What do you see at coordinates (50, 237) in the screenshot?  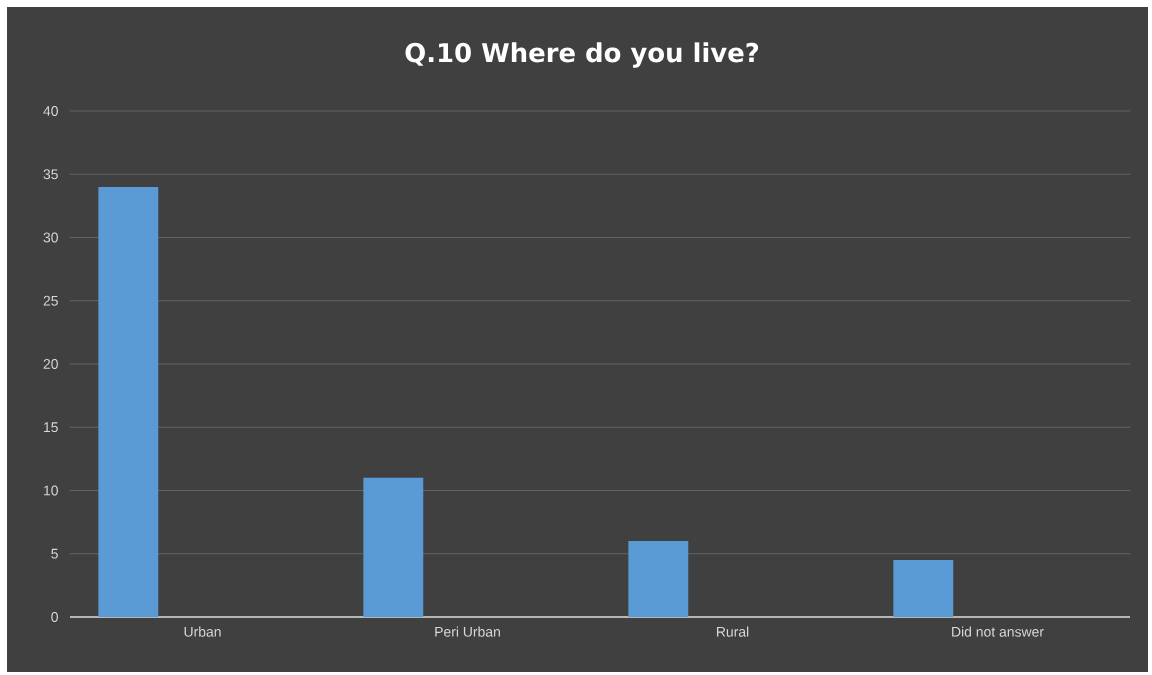 I see `y-tick-label: 30` at bounding box center [50, 237].